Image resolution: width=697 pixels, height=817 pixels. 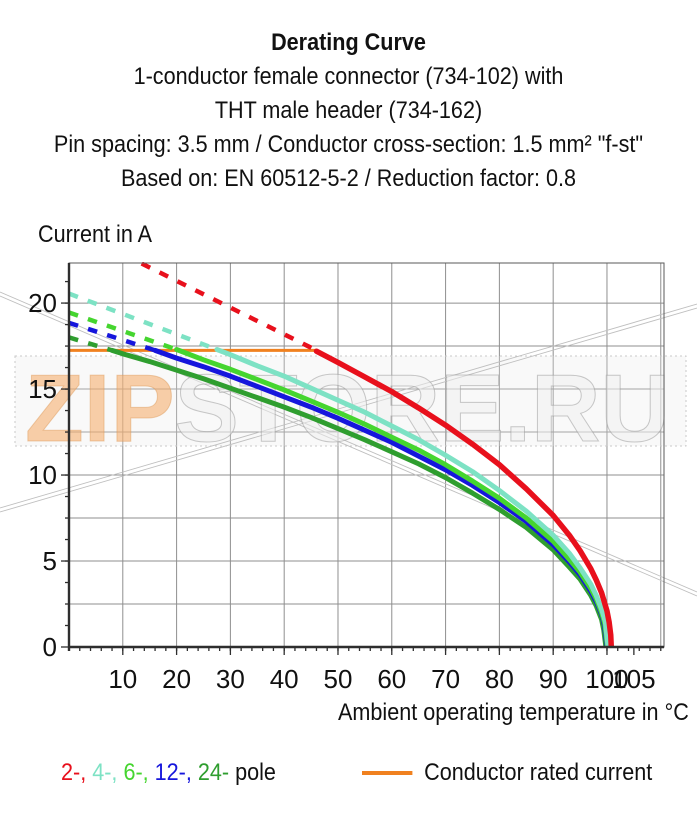 What do you see at coordinates (50, 647) in the screenshot?
I see `y-tick-label: 0` at bounding box center [50, 647].